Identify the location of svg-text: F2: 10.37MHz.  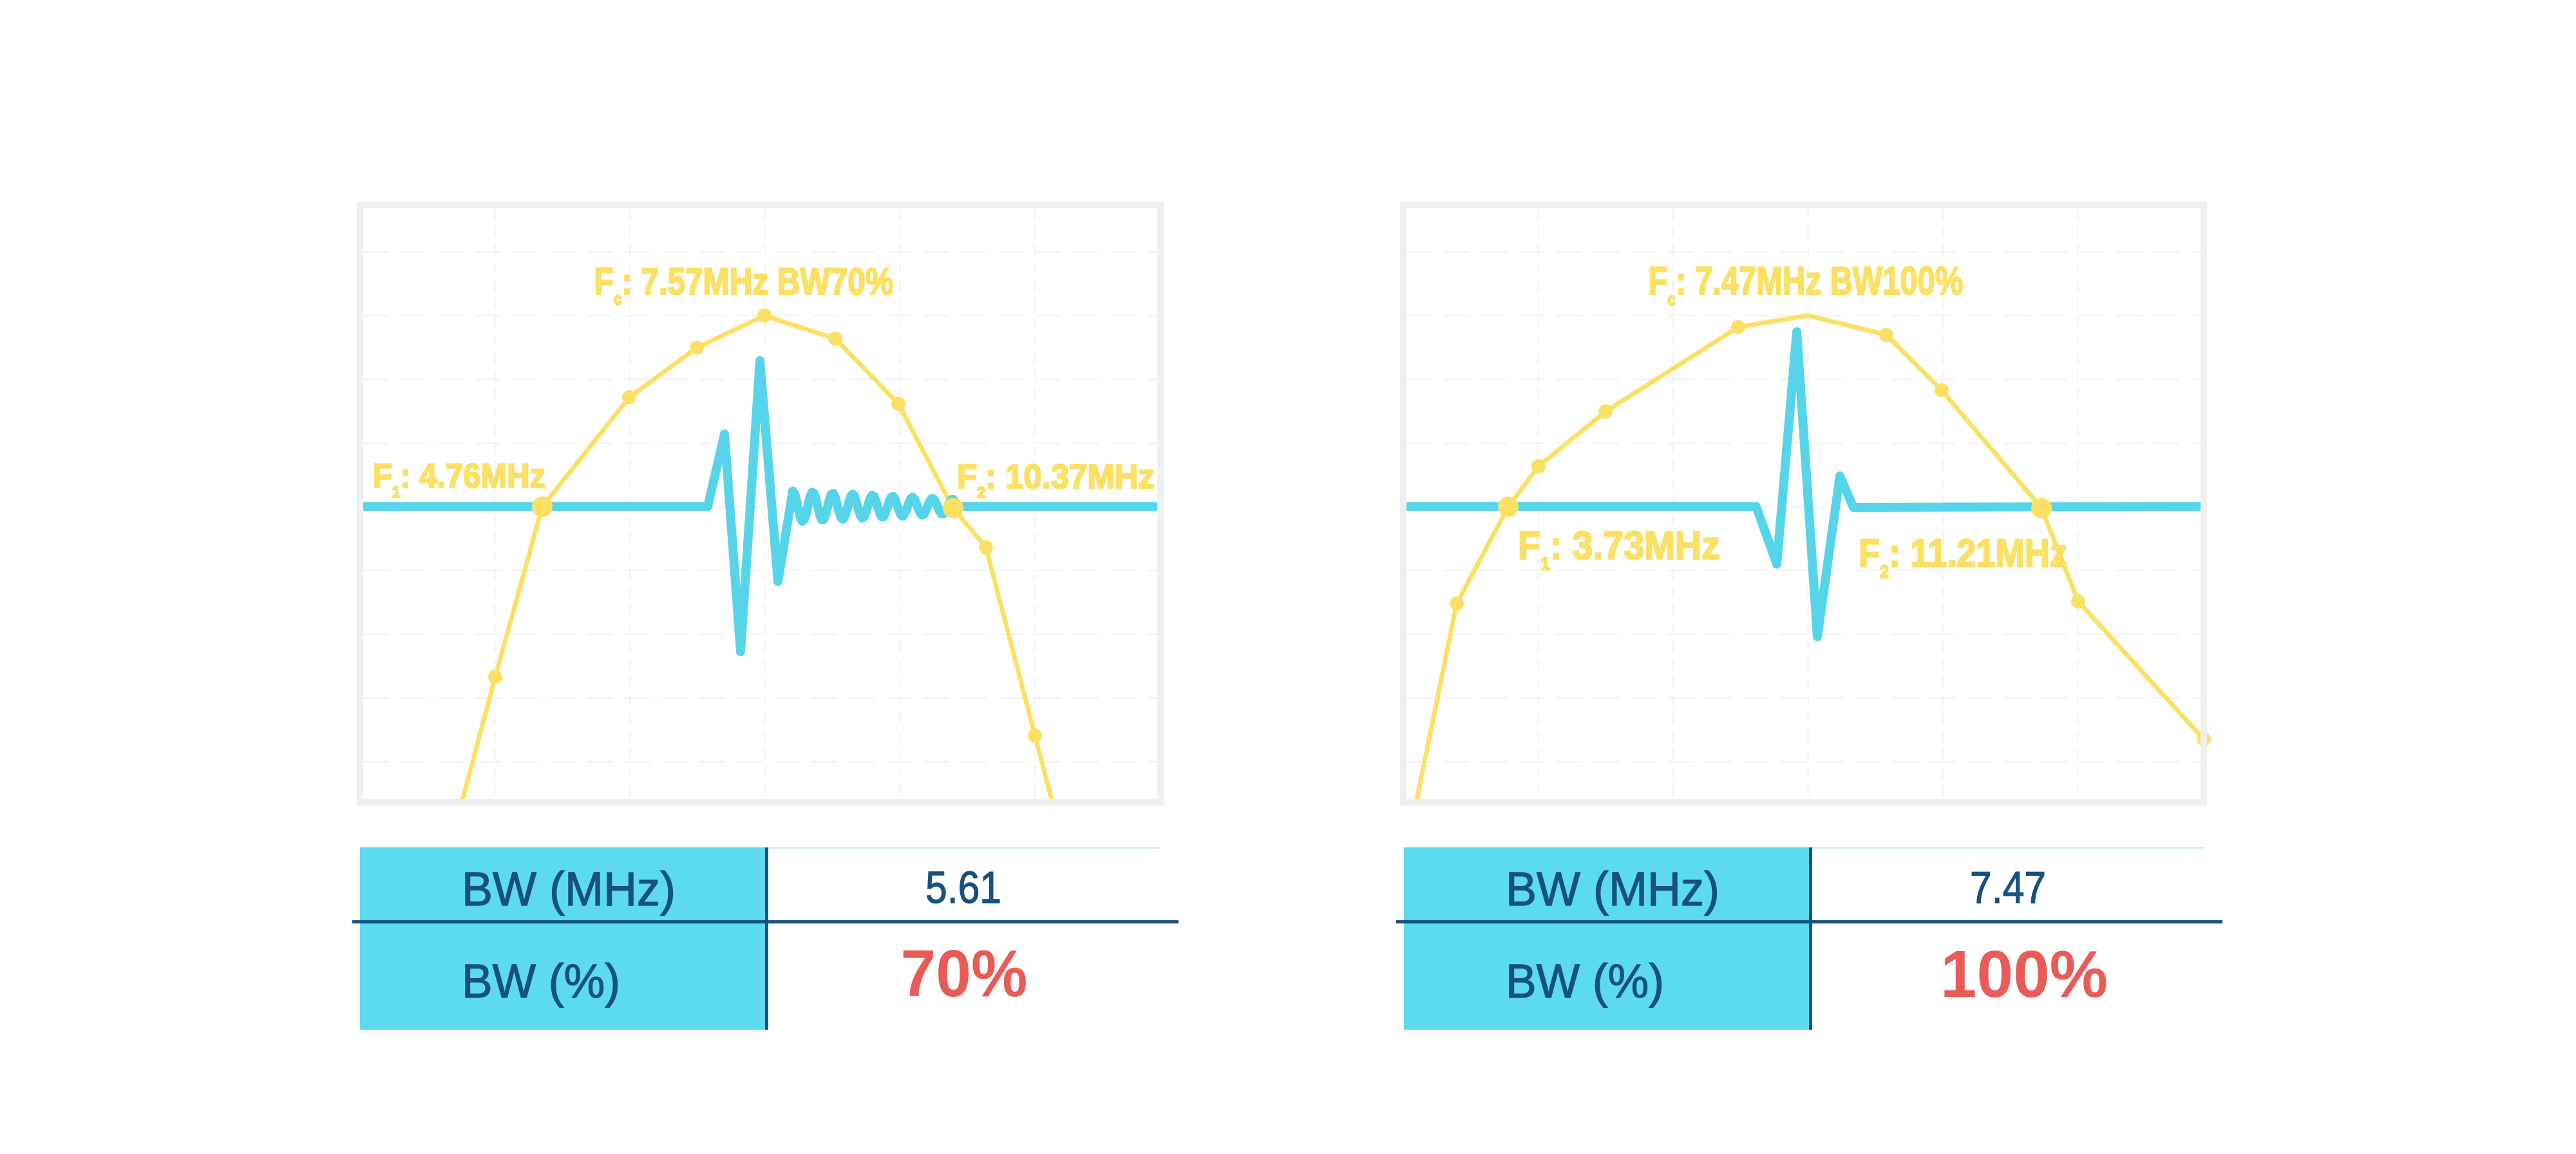
(1056, 480).